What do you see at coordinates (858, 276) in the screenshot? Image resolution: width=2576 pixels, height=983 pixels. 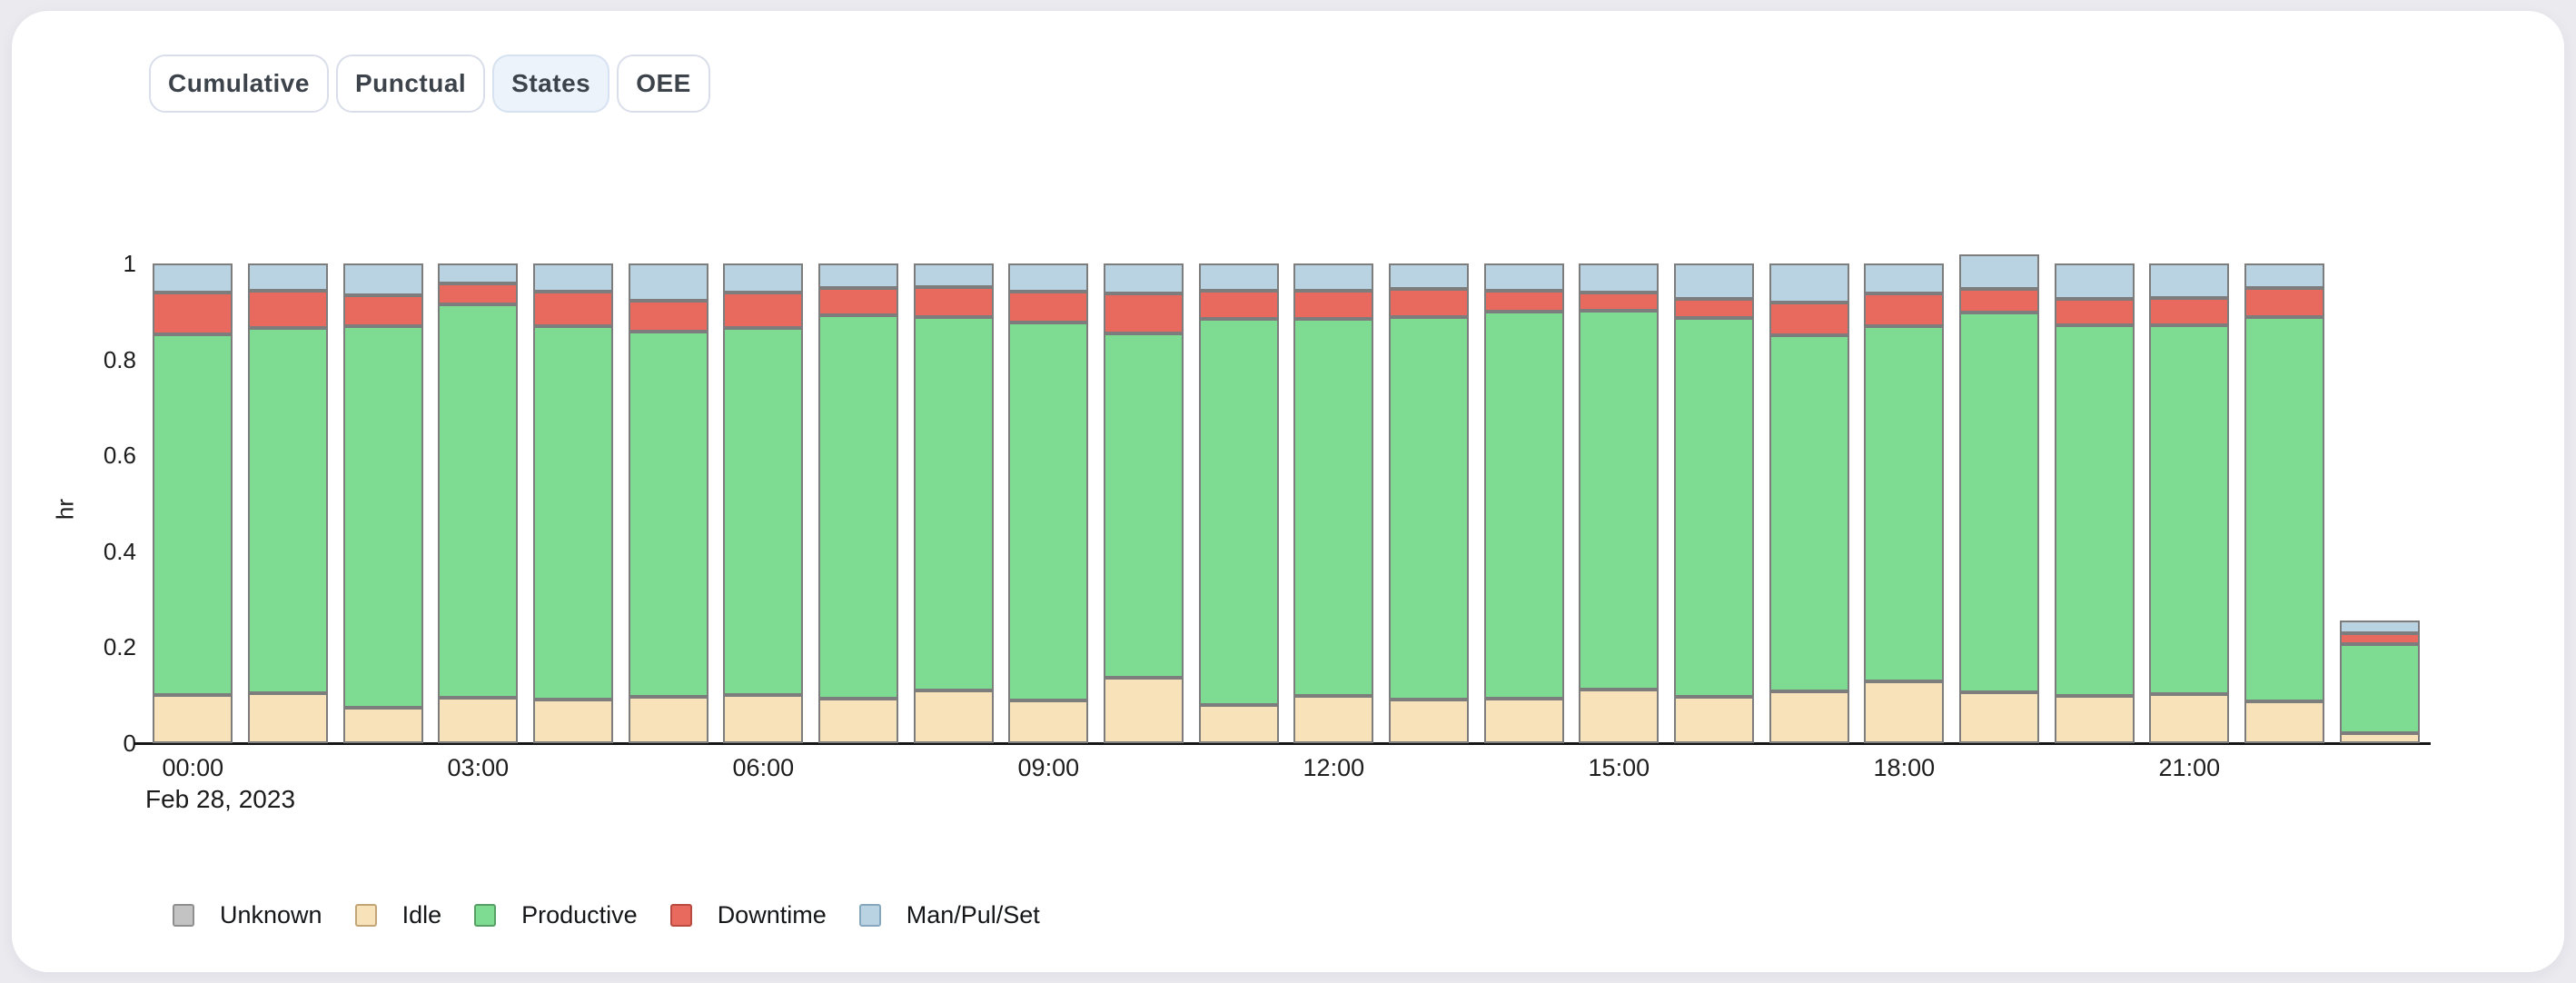 I see `bar-segment-man-pul-set-07:00` at bounding box center [858, 276].